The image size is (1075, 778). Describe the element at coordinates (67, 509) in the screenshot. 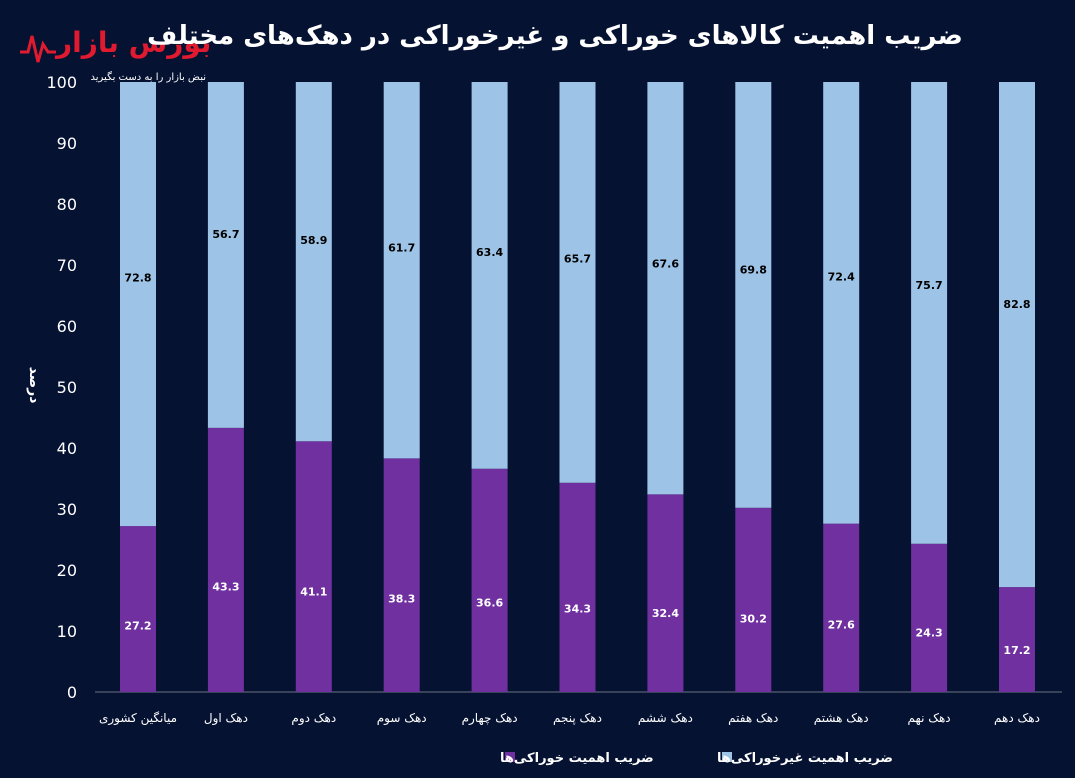

I see `y-tick-label: 30` at that location.